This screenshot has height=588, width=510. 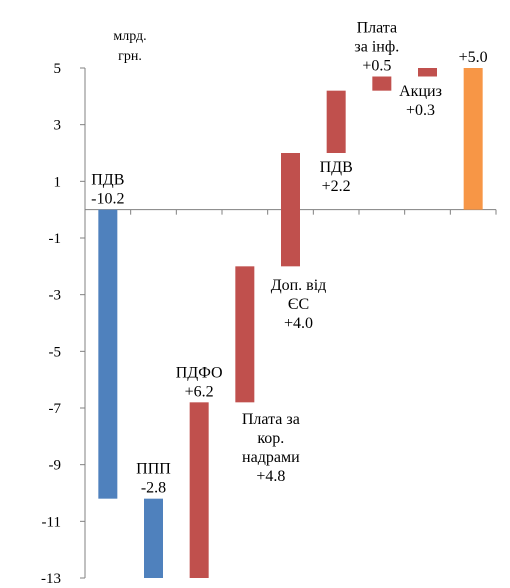 I want to click on bar-5-label: Доп. від, so click(x=299, y=285).